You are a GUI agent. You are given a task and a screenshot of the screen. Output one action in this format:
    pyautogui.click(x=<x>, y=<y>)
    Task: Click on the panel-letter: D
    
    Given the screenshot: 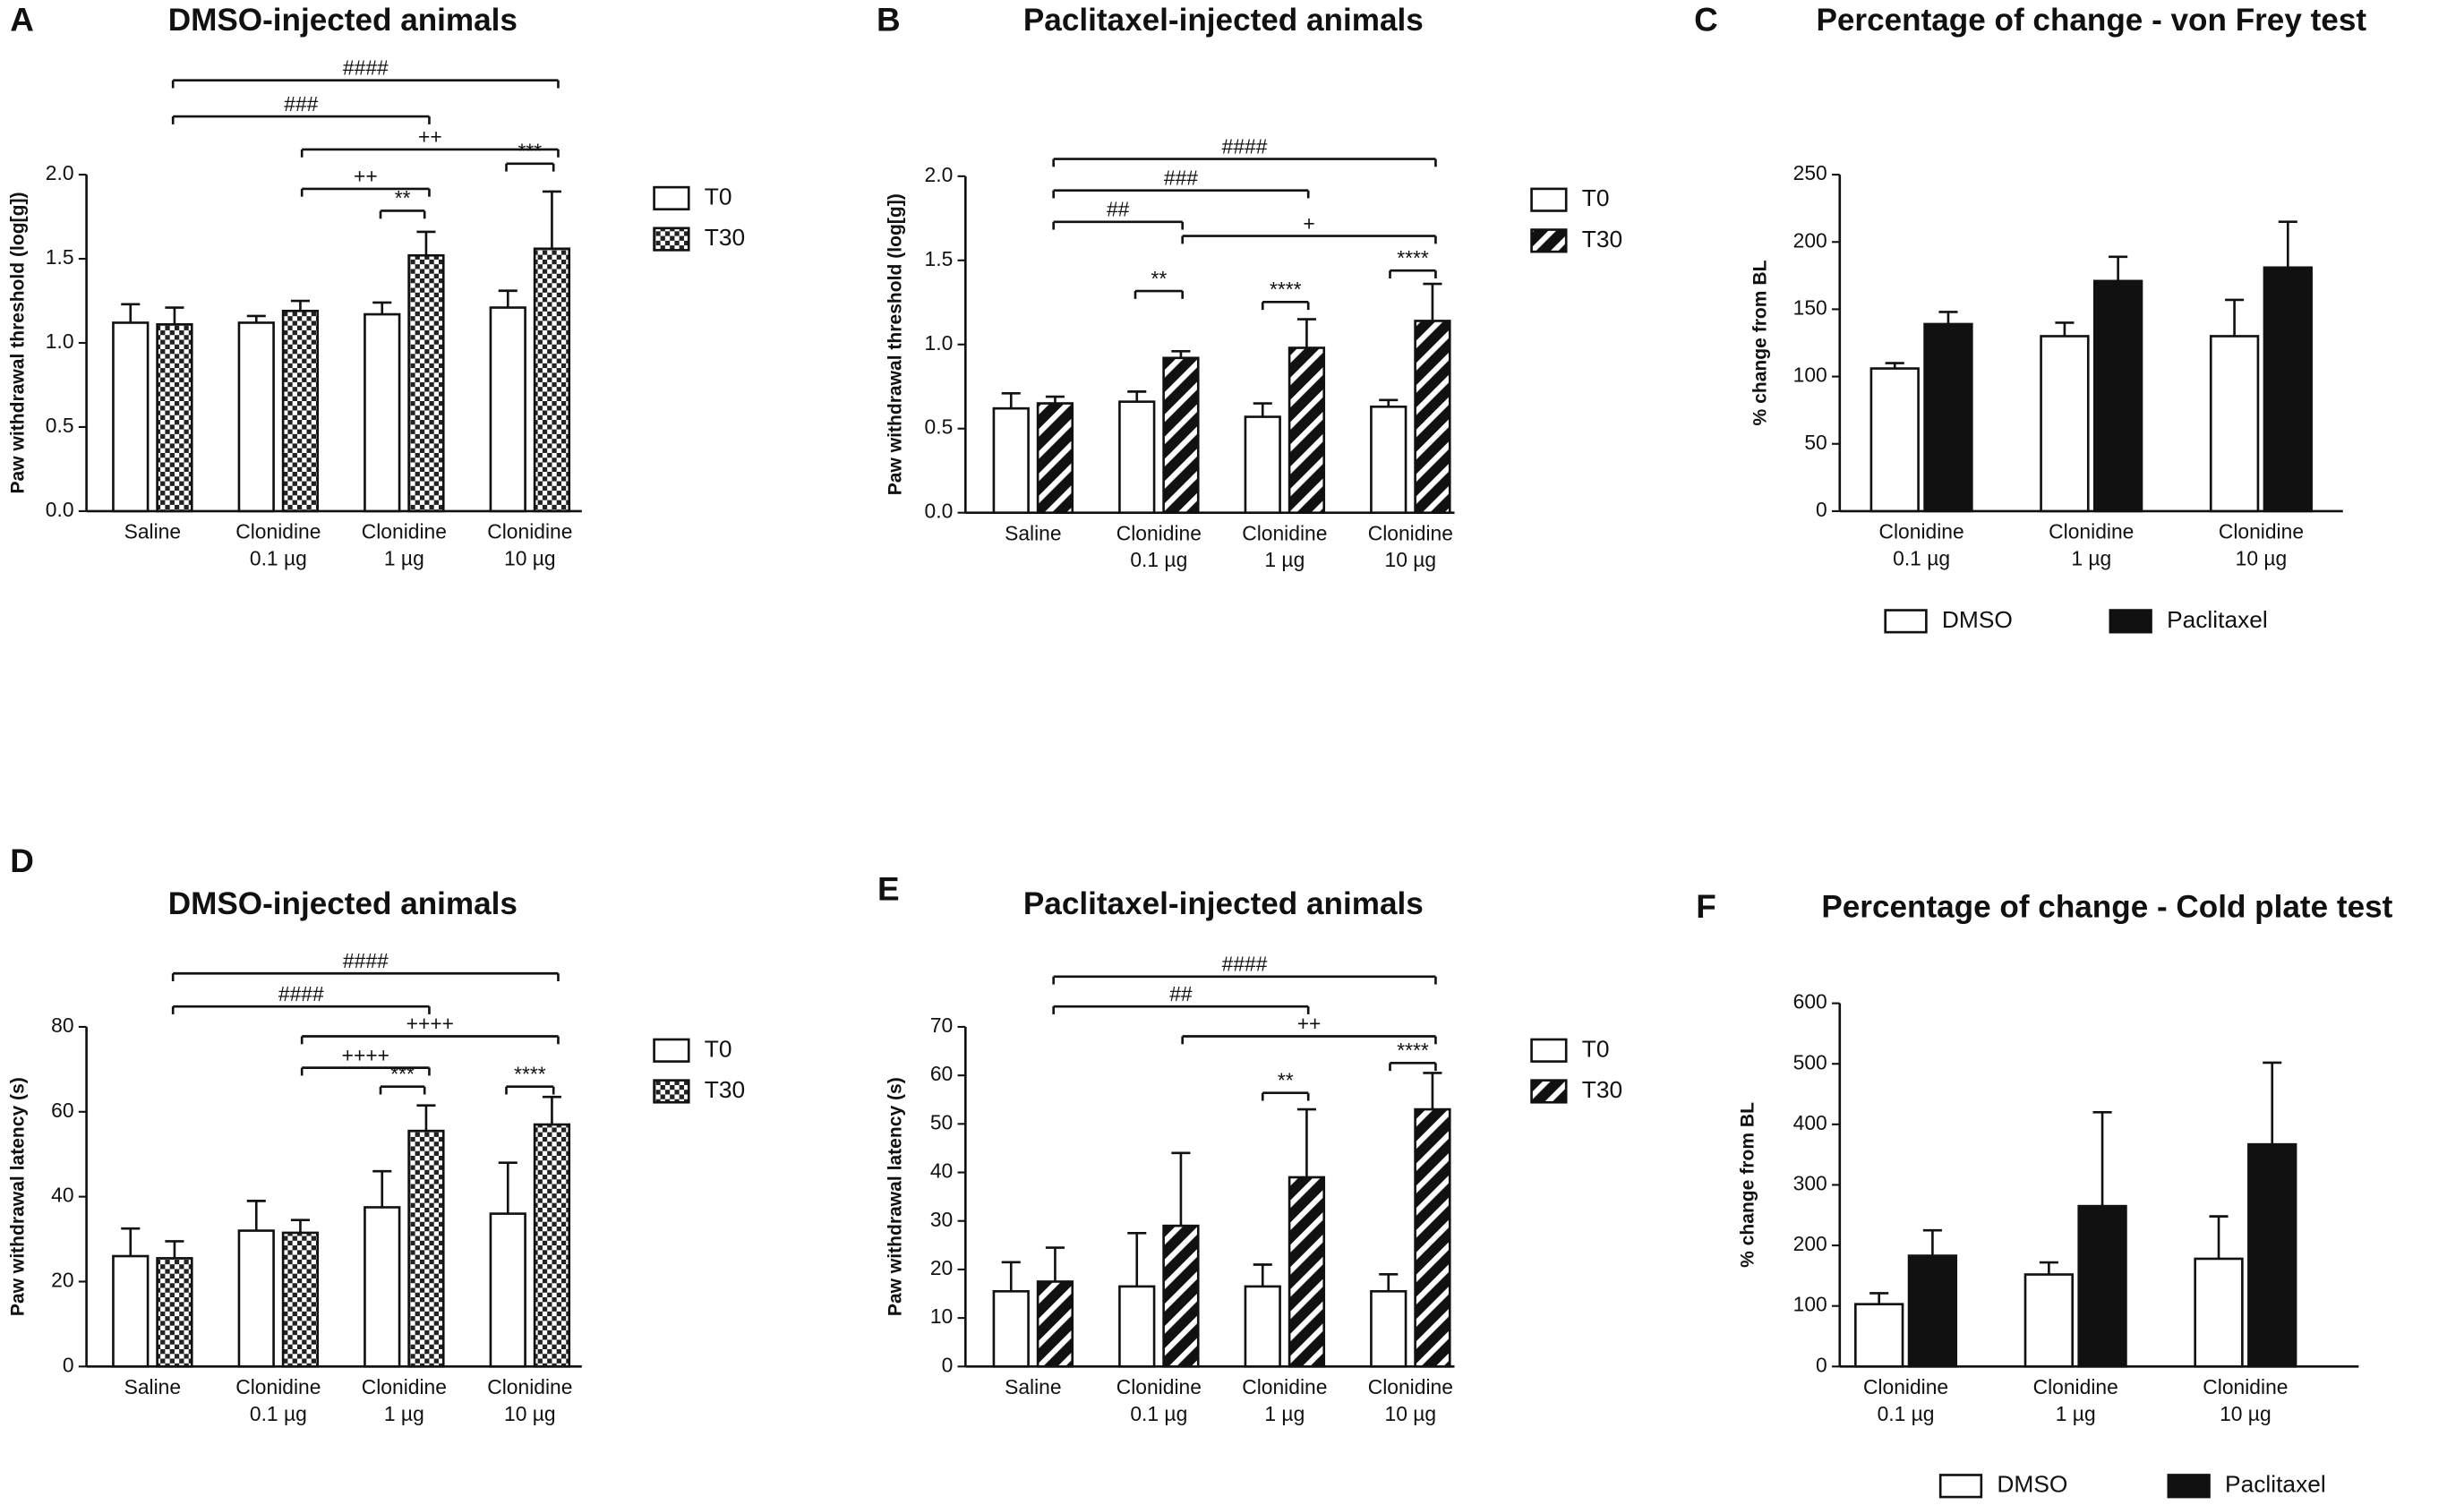 What is the action you would take?
    pyautogui.click(x=22, y=860)
    